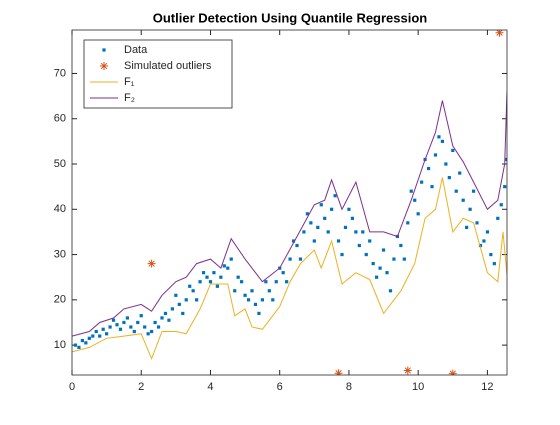 The height and width of the screenshot is (425, 560). Describe the element at coordinates (418, 387) in the screenshot. I see `x-tick-label: 10` at that location.